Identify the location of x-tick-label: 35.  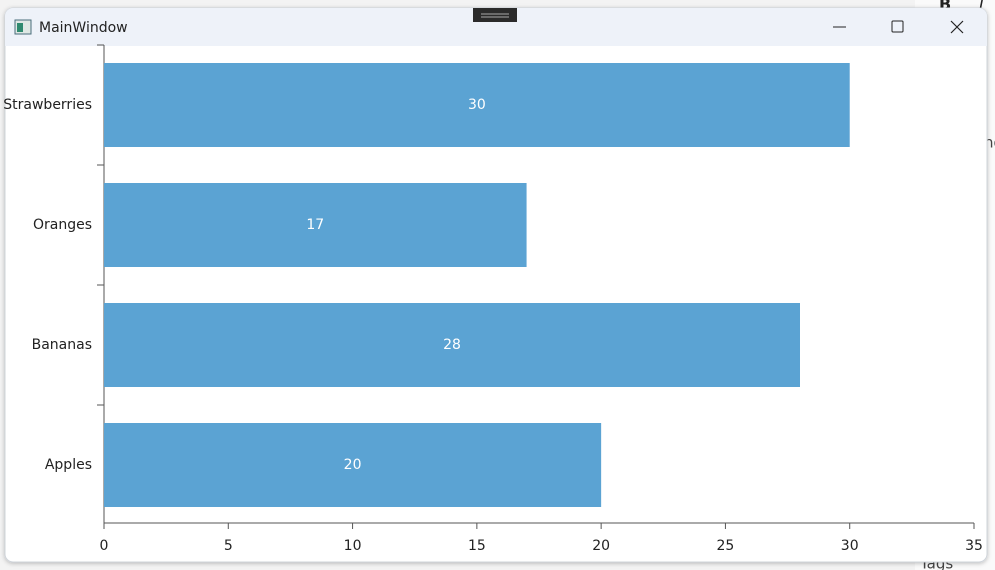
(974, 546).